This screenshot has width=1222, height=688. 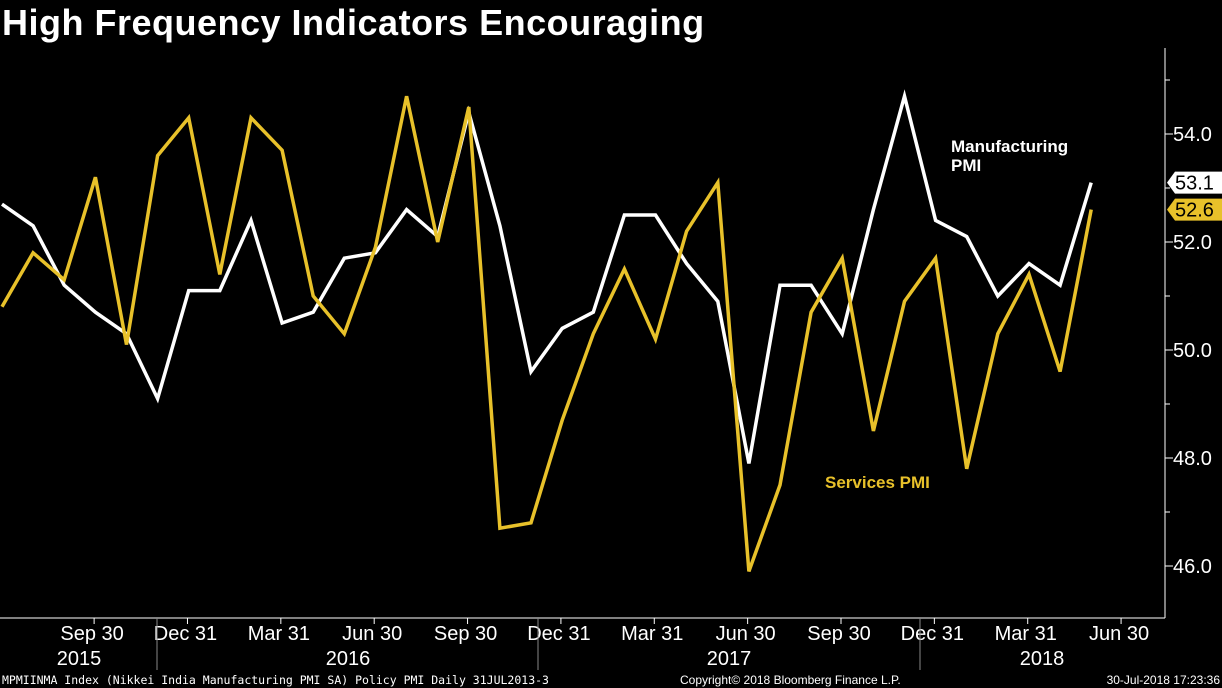 I want to click on footer-timestamp: 30-Jul-2018 17:23:36, so click(x=1163, y=680).